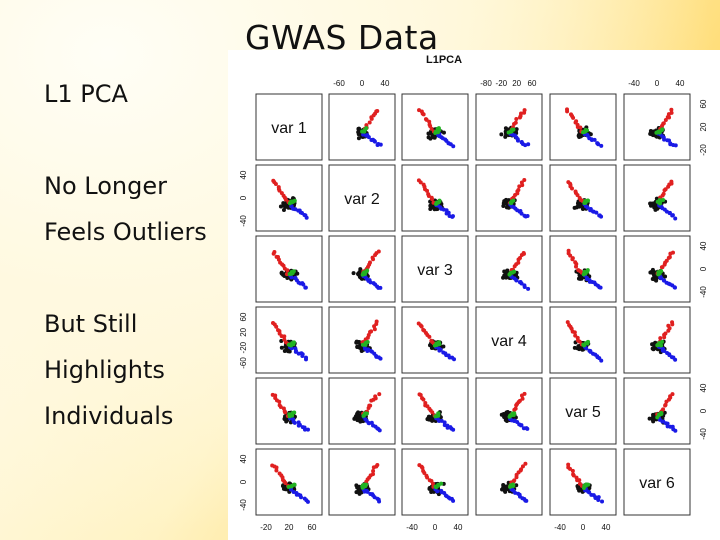 Image resolution: width=720 pixels, height=540 pixels. Describe the element at coordinates (435, 411) in the screenshot. I see `panel-r5-c3` at that location.